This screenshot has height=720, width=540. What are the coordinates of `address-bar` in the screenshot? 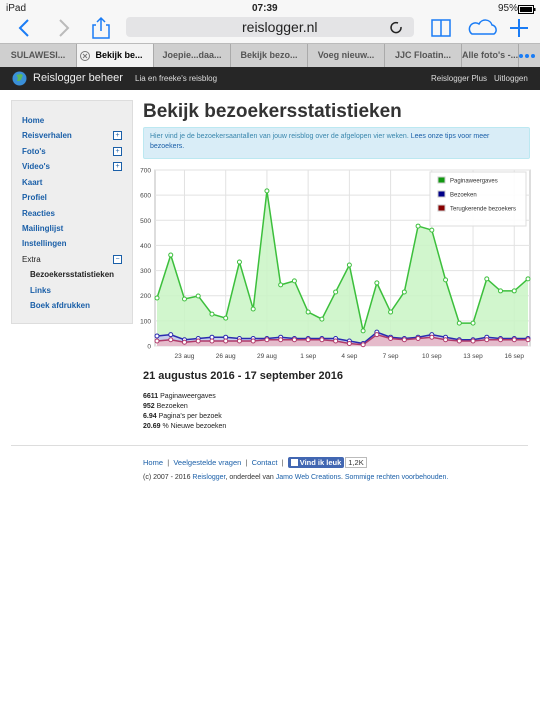 It's located at (270, 27).